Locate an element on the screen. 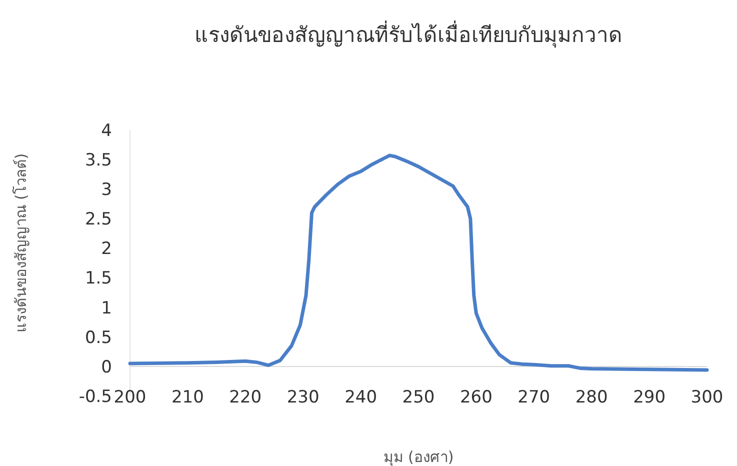  x-tick-label: 270 is located at coordinates (534, 397).